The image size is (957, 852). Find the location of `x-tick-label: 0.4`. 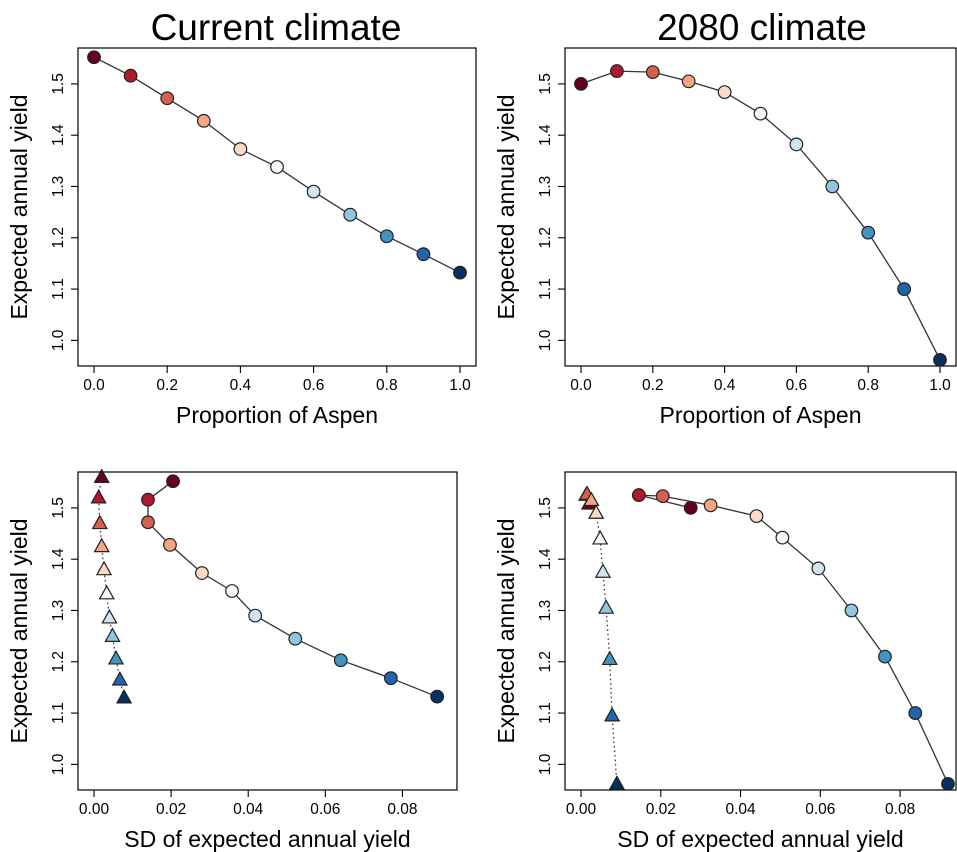

x-tick-label: 0.4 is located at coordinates (241, 385).